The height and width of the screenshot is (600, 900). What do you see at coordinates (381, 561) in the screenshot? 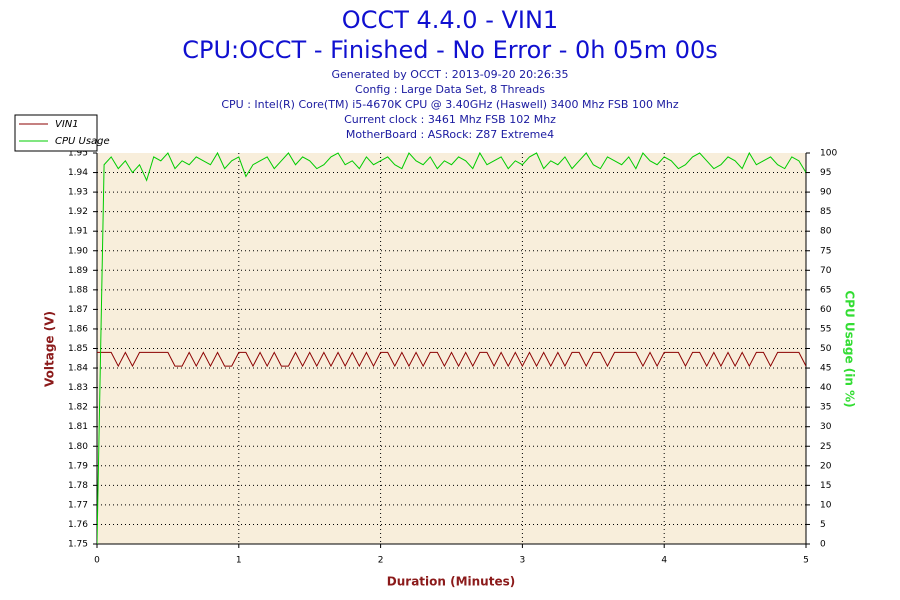
I see `x-tick-label: 2` at bounding box center [381, 561].